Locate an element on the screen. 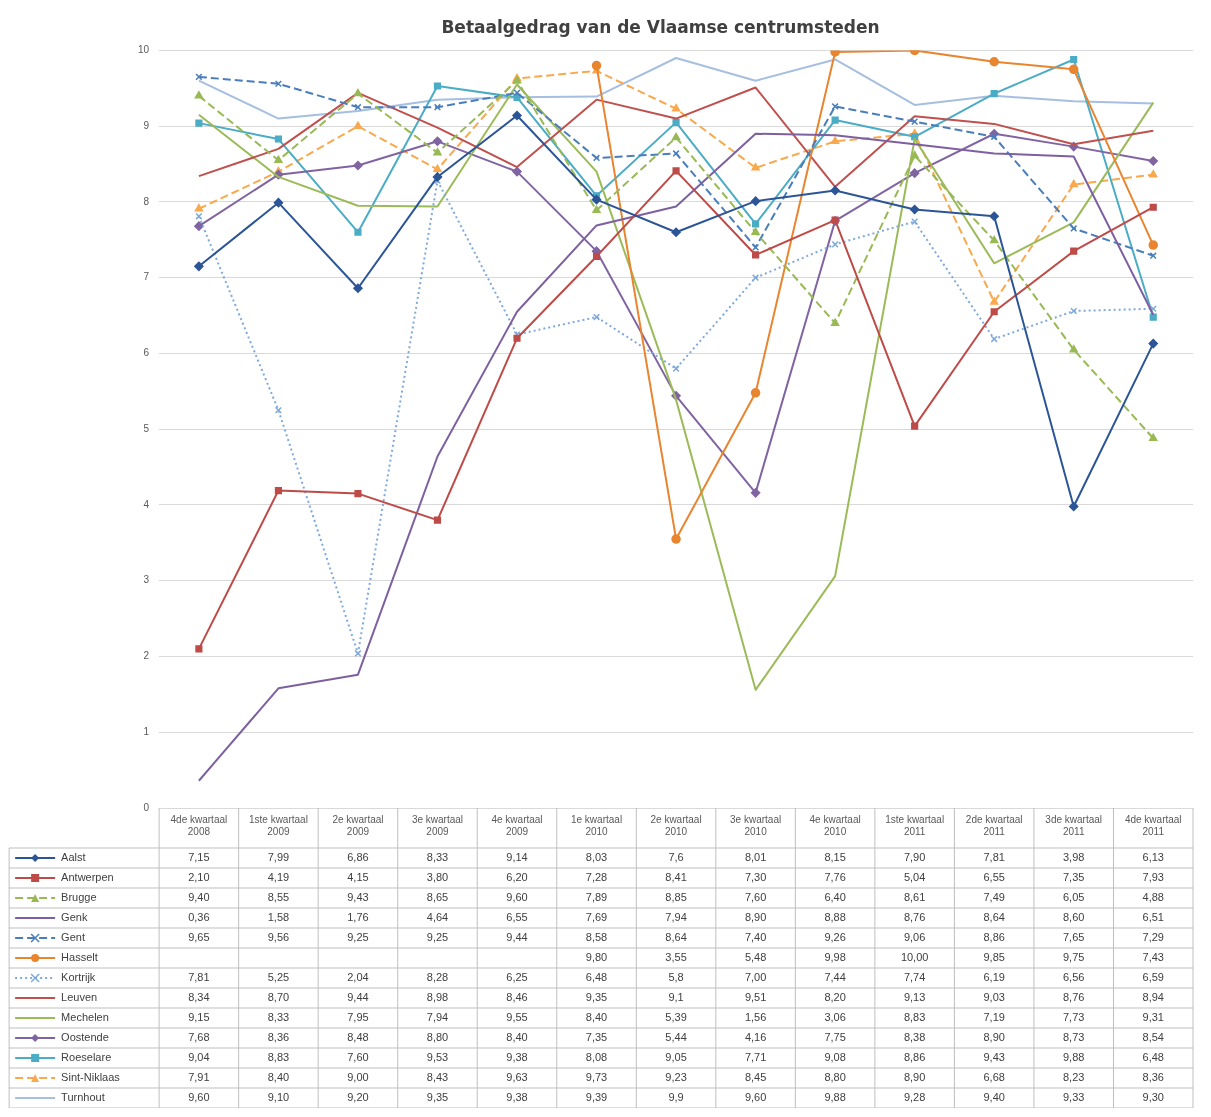 This screenshot has height=1117, width=1211. data-label: 4,16 is located at coordinates (755, 1037).